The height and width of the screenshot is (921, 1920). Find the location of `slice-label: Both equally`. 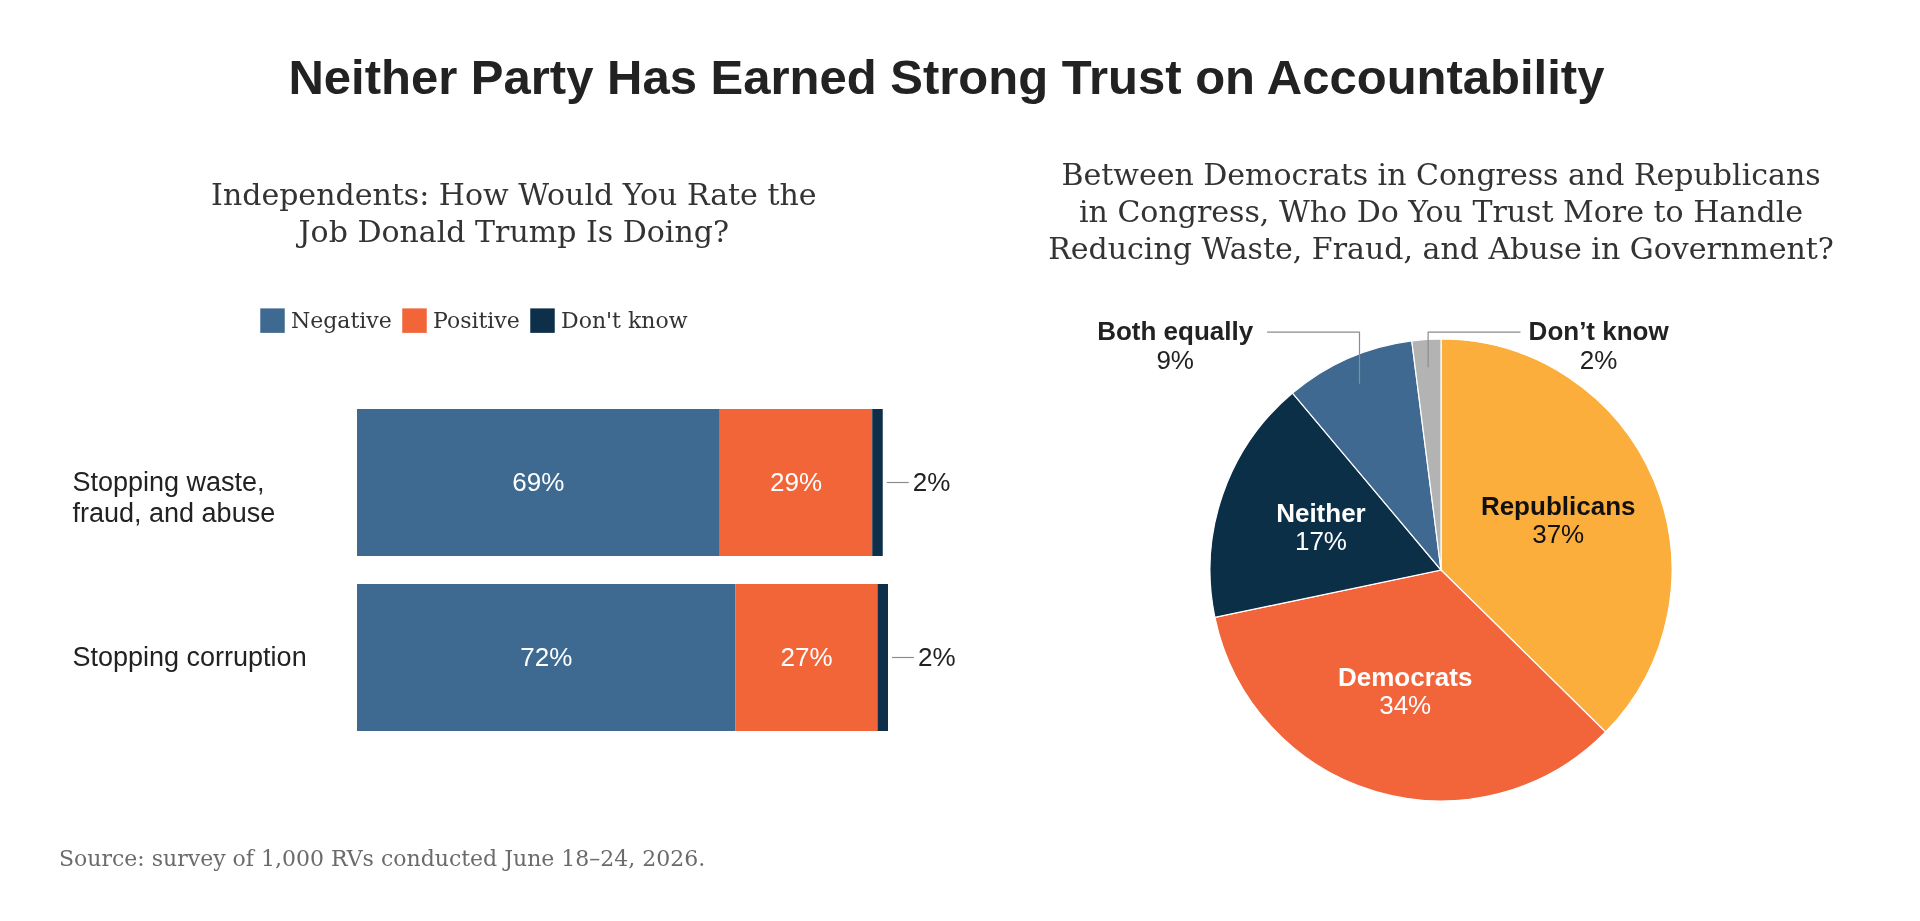

slice-label: Both equally is located at coordinates (1175, 331).